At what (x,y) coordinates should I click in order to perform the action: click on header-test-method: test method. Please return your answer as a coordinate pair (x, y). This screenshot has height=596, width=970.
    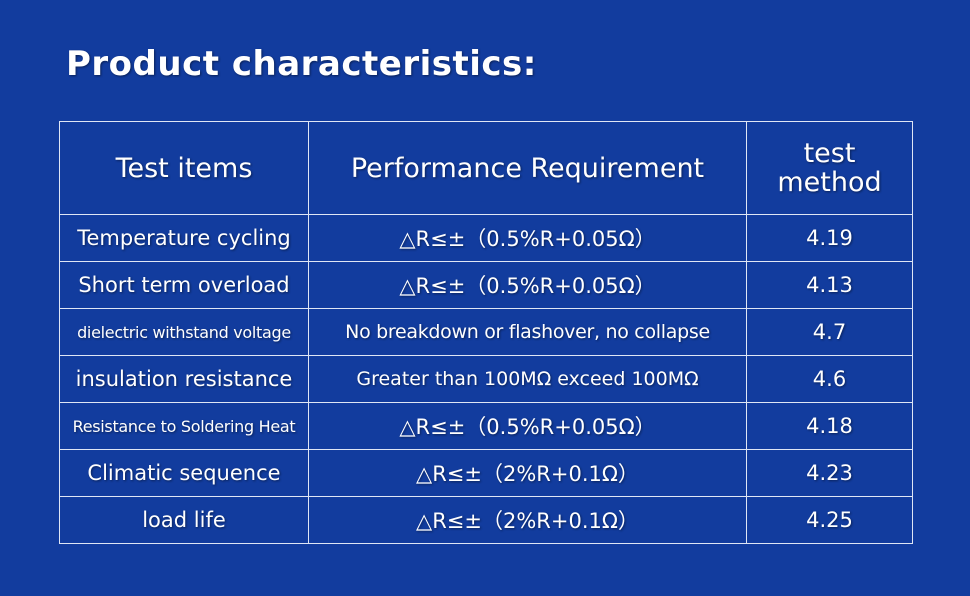
    Looking at the image, I should click on (829, 168).